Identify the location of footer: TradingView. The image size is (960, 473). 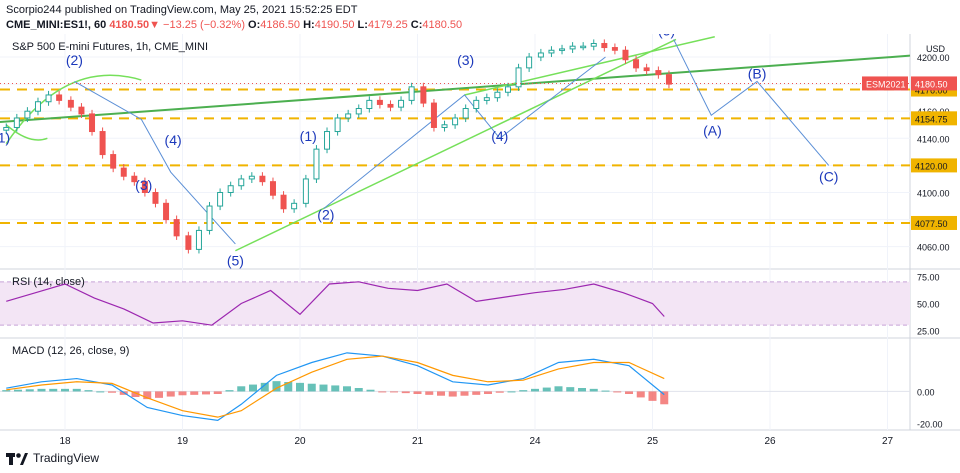
(52, 458).